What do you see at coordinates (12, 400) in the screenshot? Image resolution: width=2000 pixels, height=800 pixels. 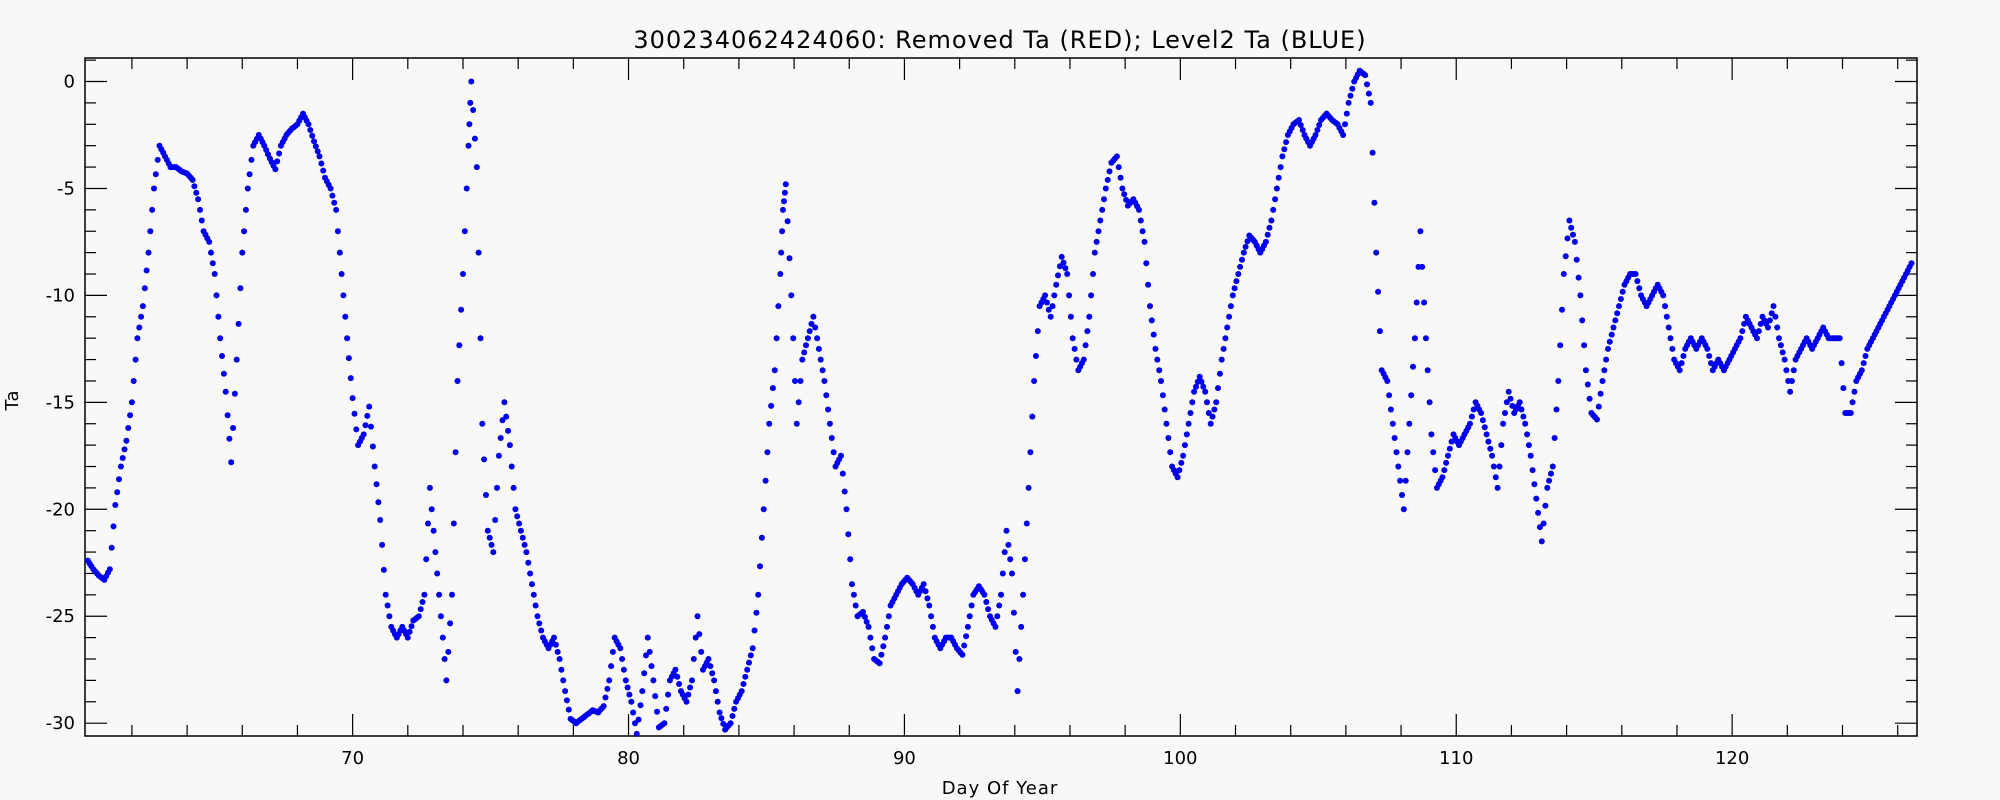 I see `y-axis-title: Ta` at bounding box center [12, 400].